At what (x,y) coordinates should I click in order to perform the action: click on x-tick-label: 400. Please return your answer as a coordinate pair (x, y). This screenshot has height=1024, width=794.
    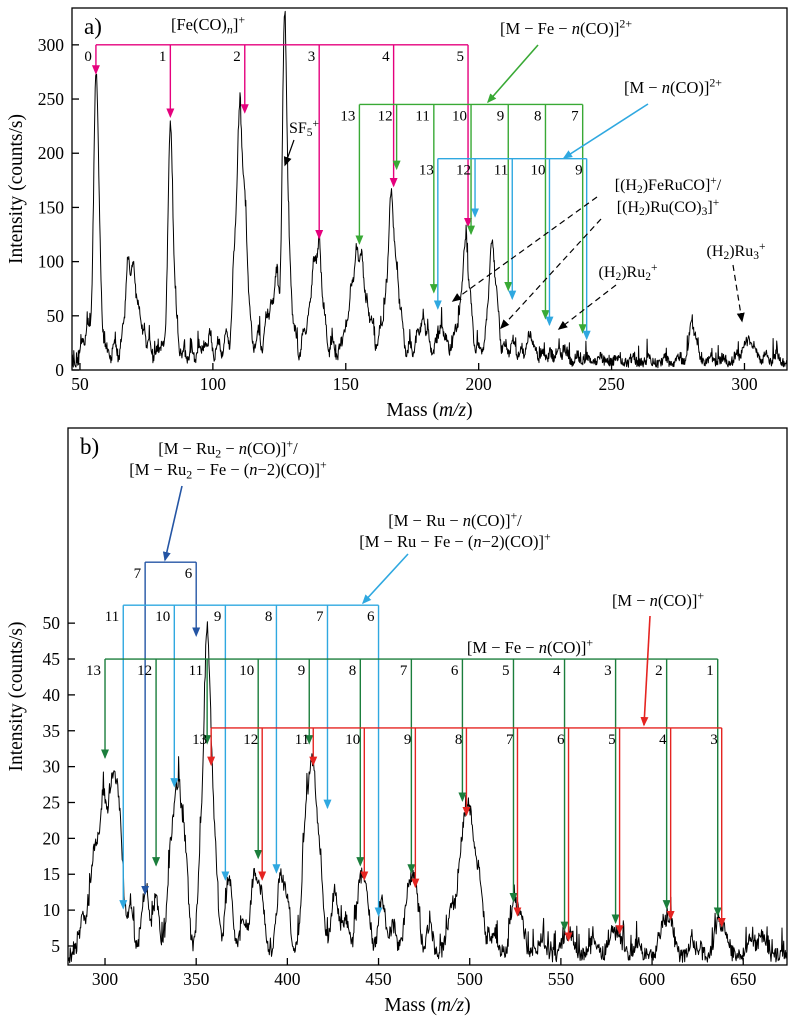
    Looking at the image, I should click on (287, 979).